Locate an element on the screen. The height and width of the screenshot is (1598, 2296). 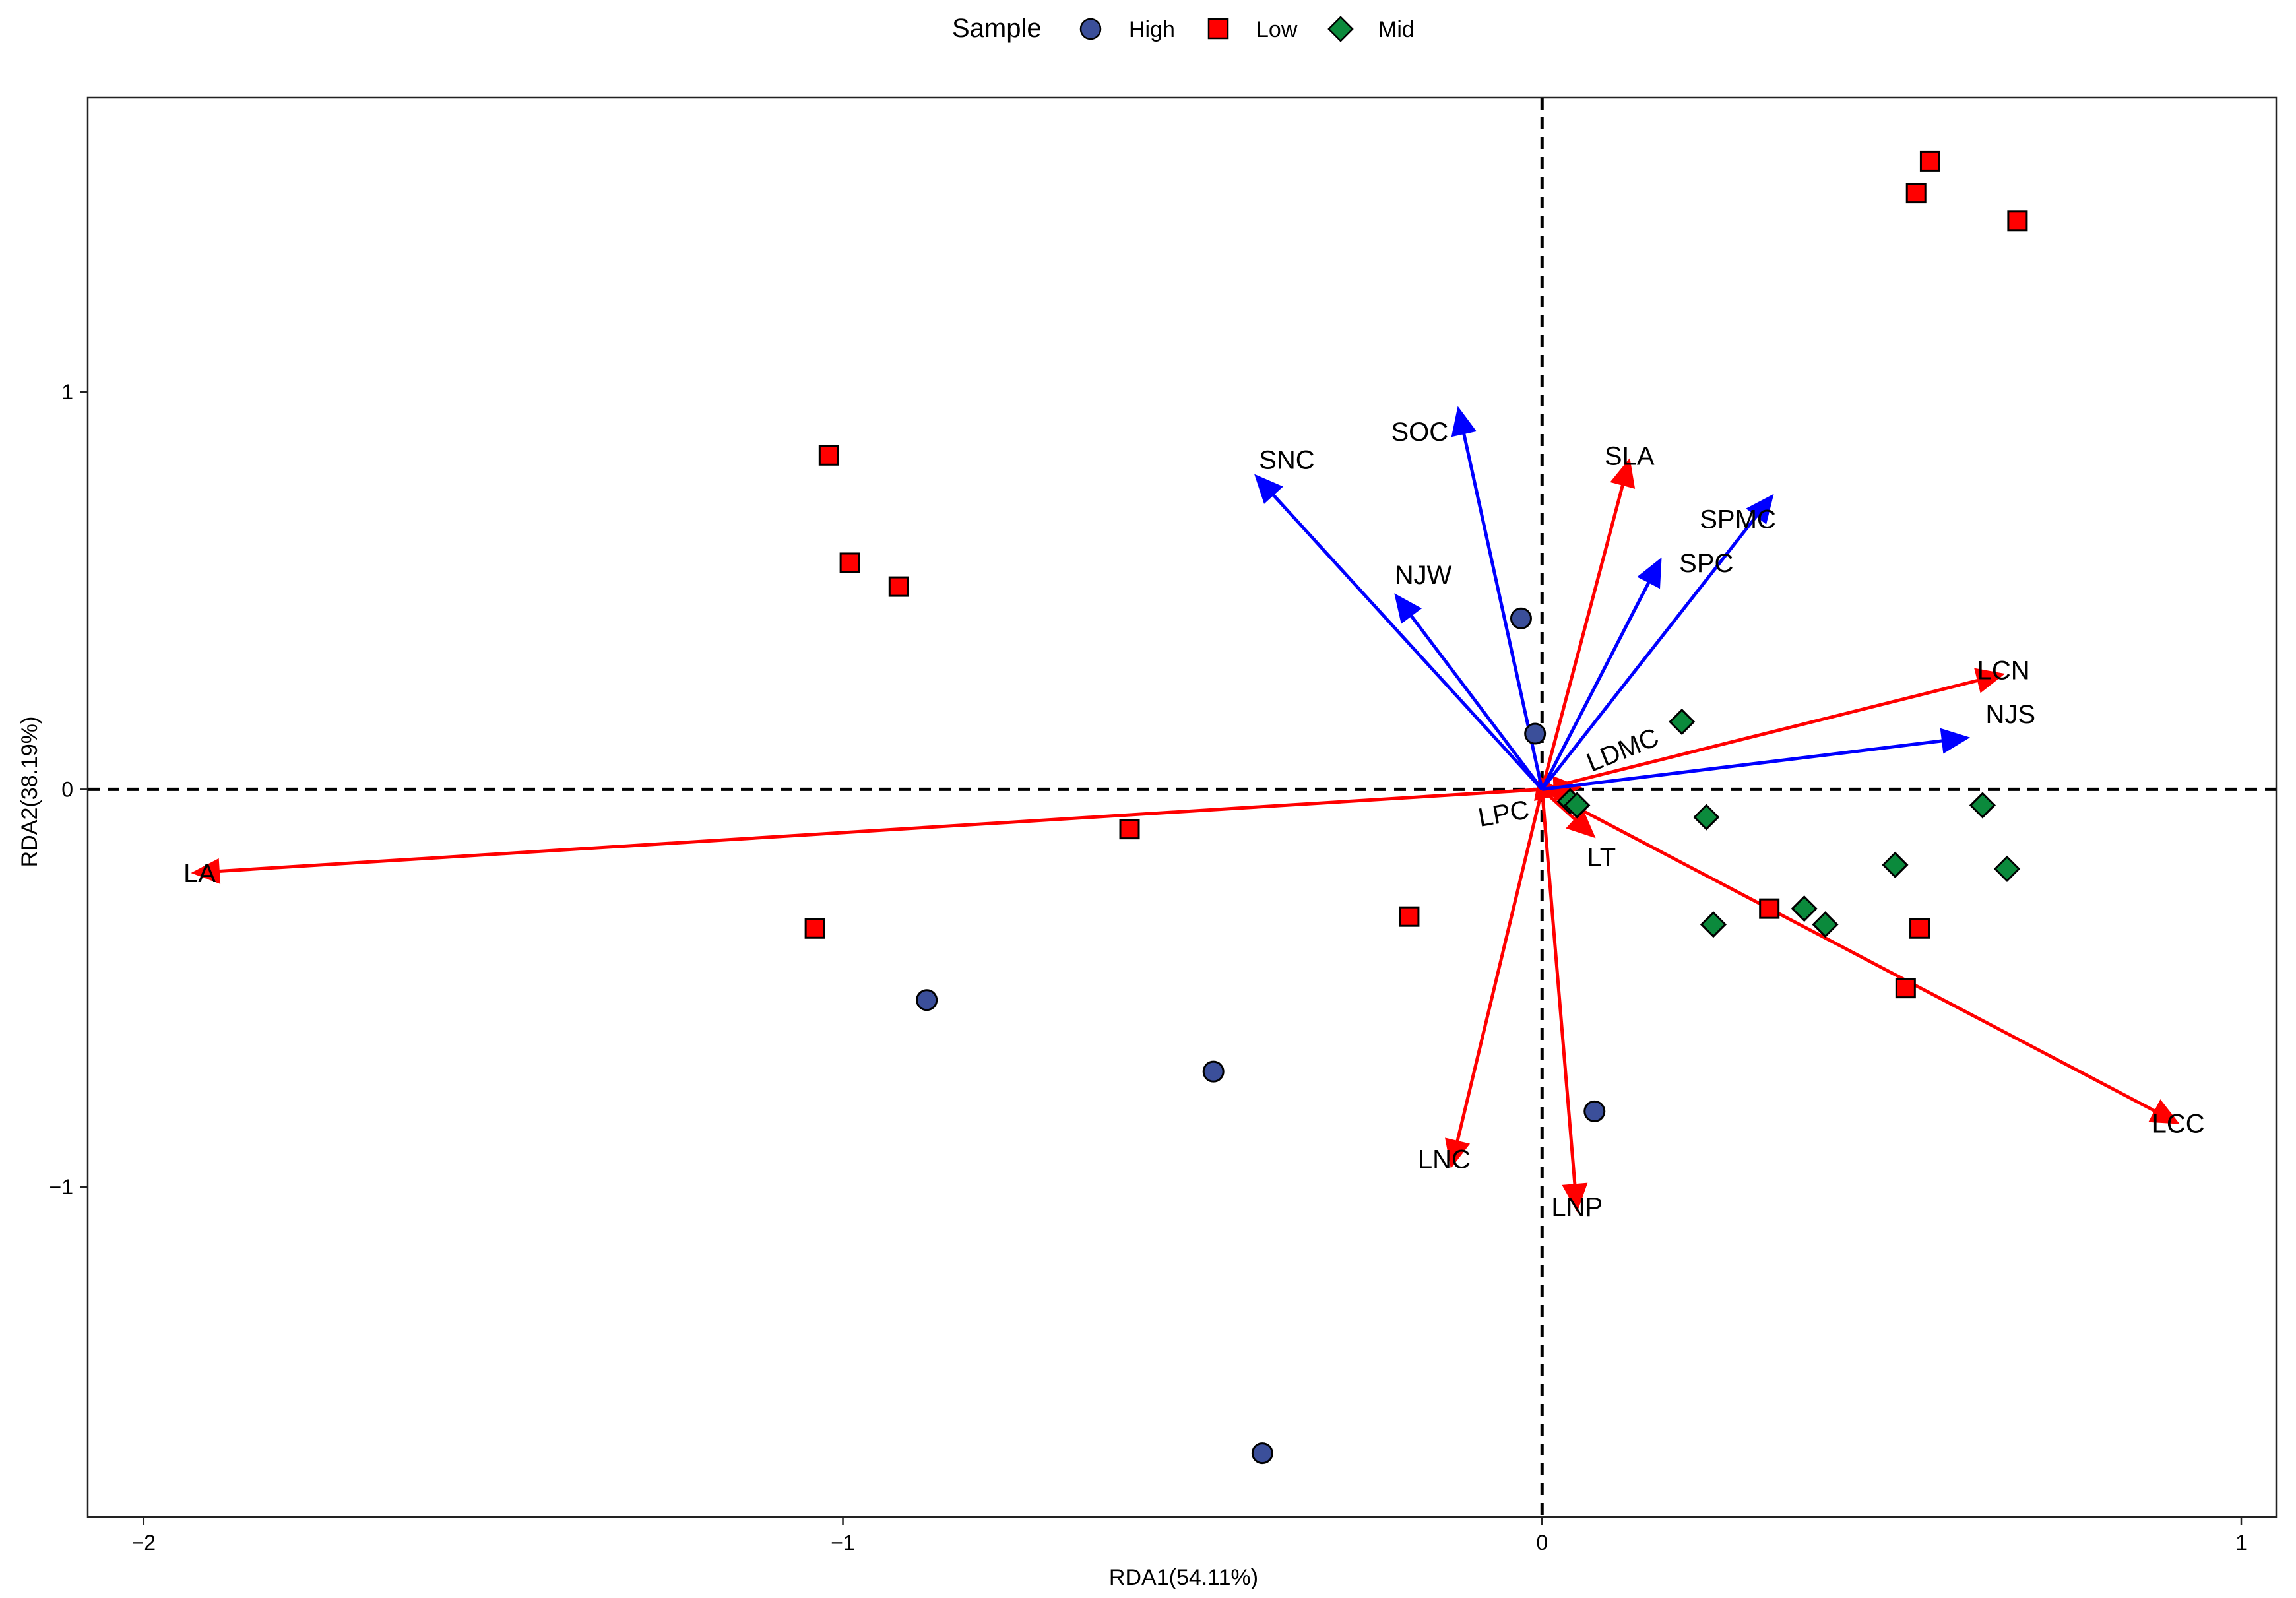
y-tick-label: 1 is located at coordinates (67, 392).